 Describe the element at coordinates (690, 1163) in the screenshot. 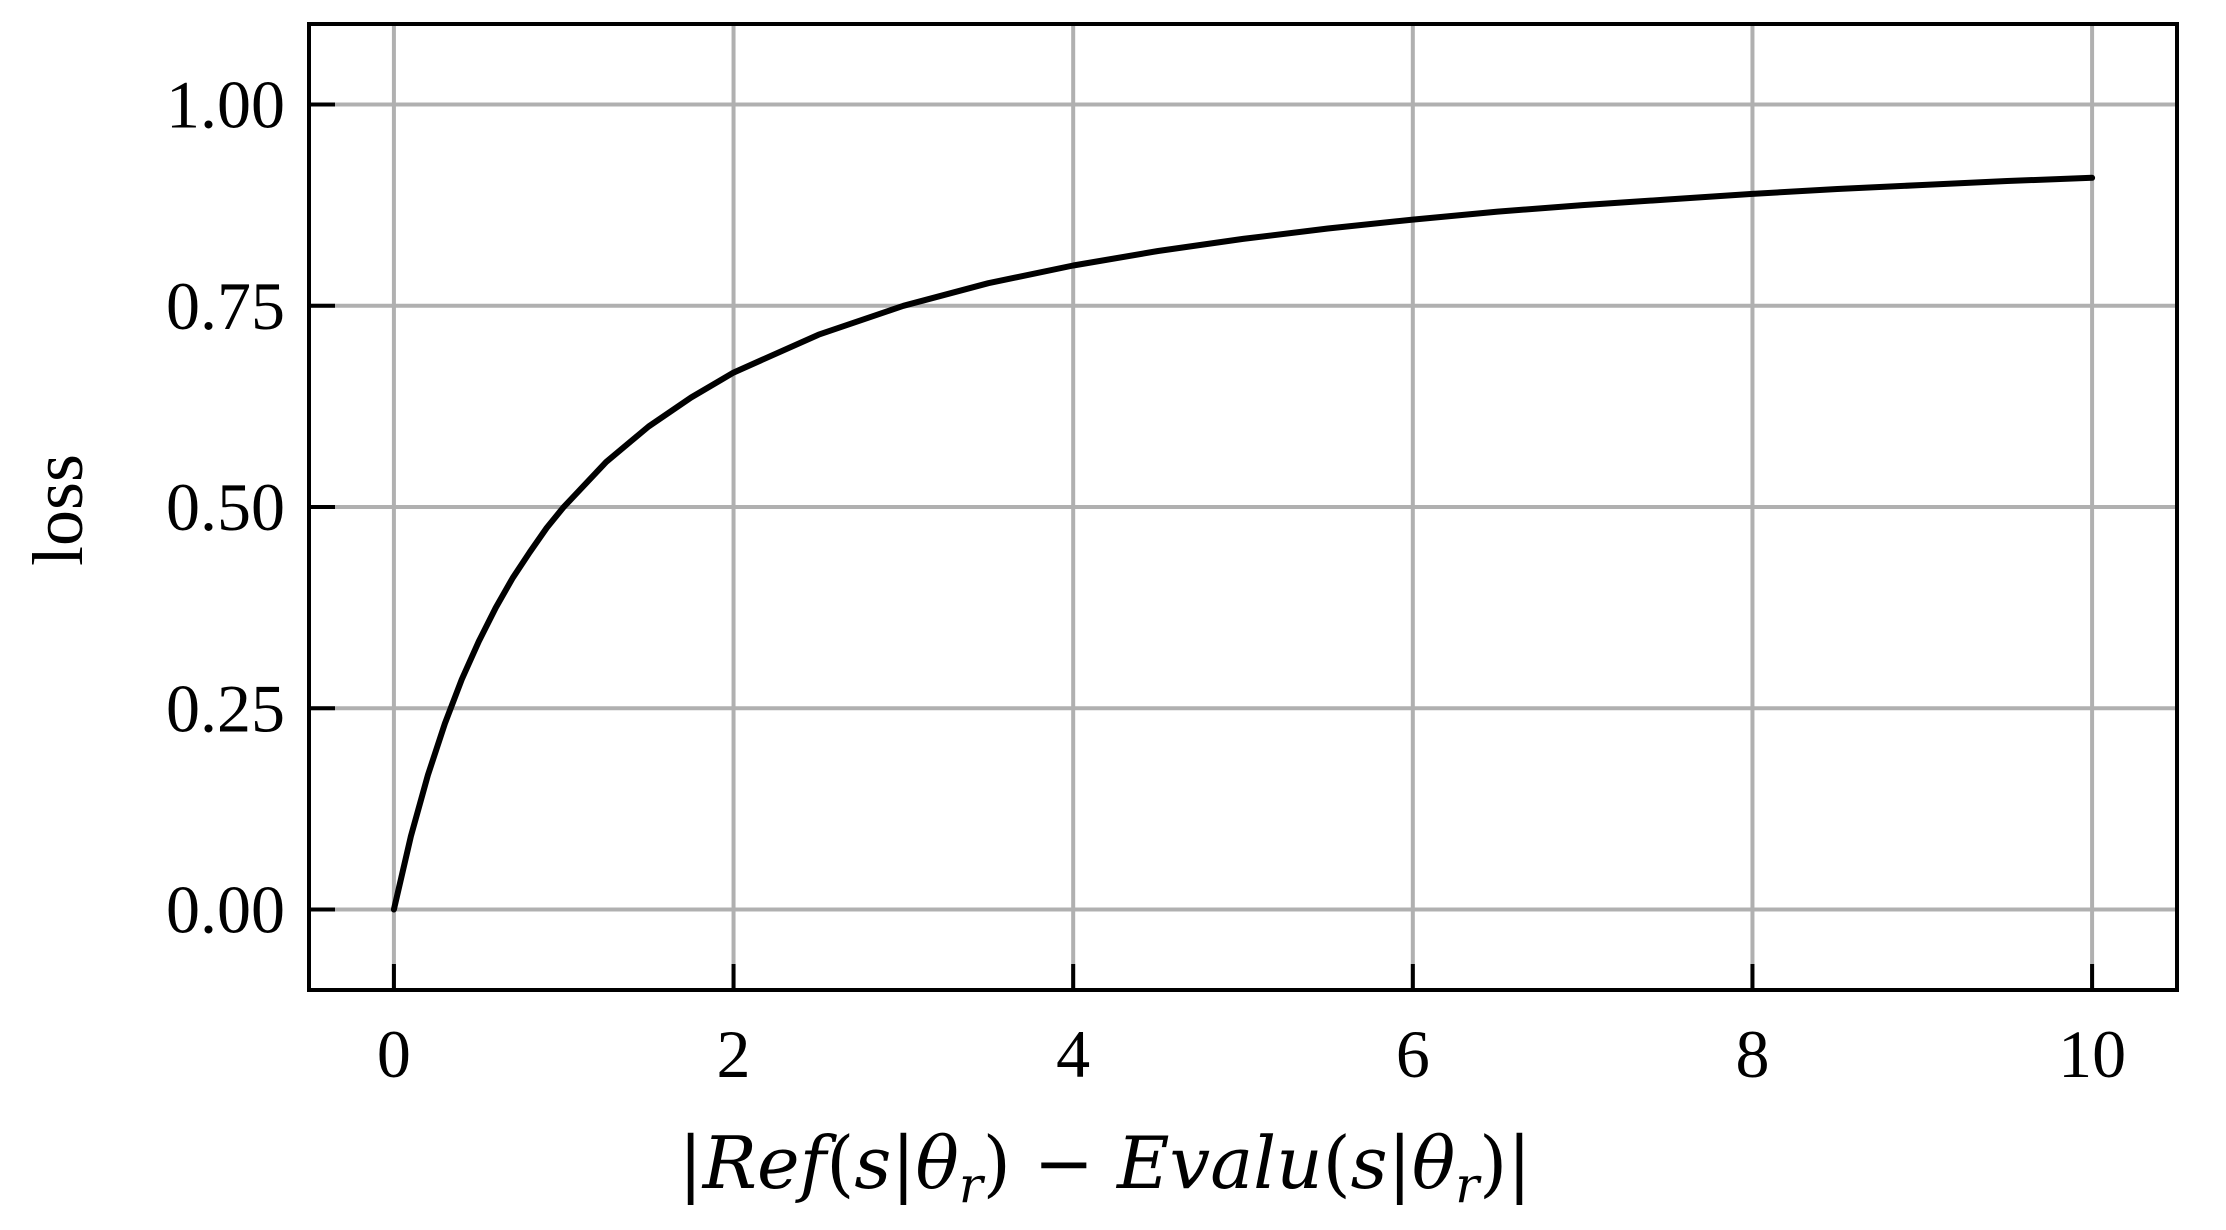

I see `xlabel-open-bar: |` at that location.